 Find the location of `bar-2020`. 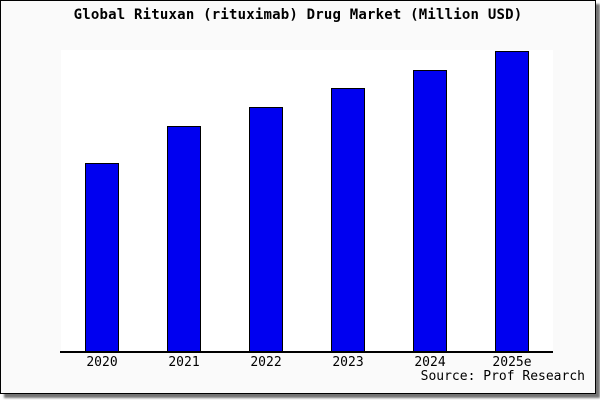

bar-2020 is located at coordinates (102, 257).